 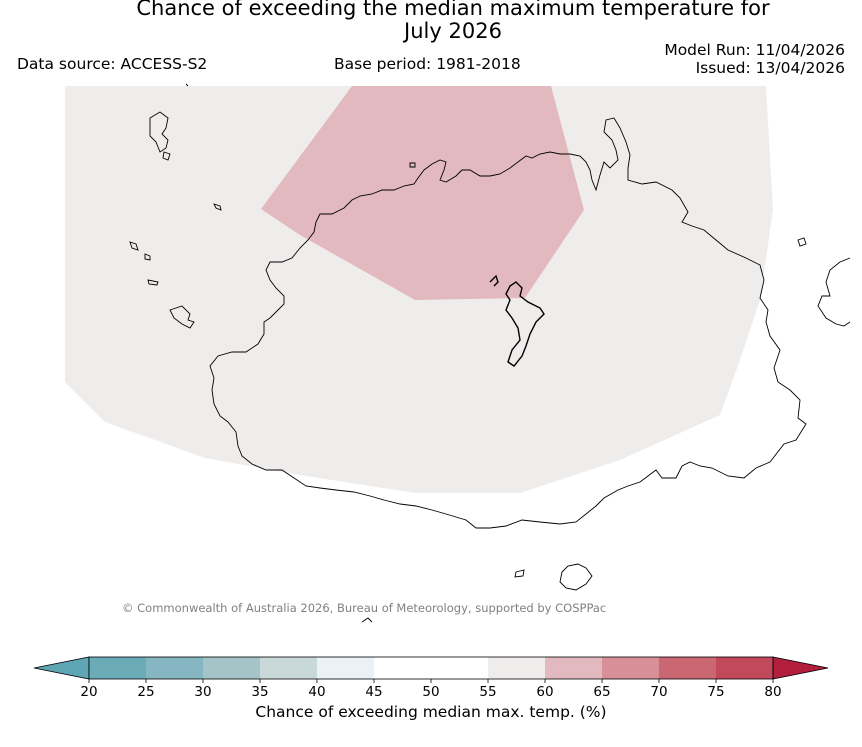 I want to click on coastline-fragment, so click(x=834, y=292).